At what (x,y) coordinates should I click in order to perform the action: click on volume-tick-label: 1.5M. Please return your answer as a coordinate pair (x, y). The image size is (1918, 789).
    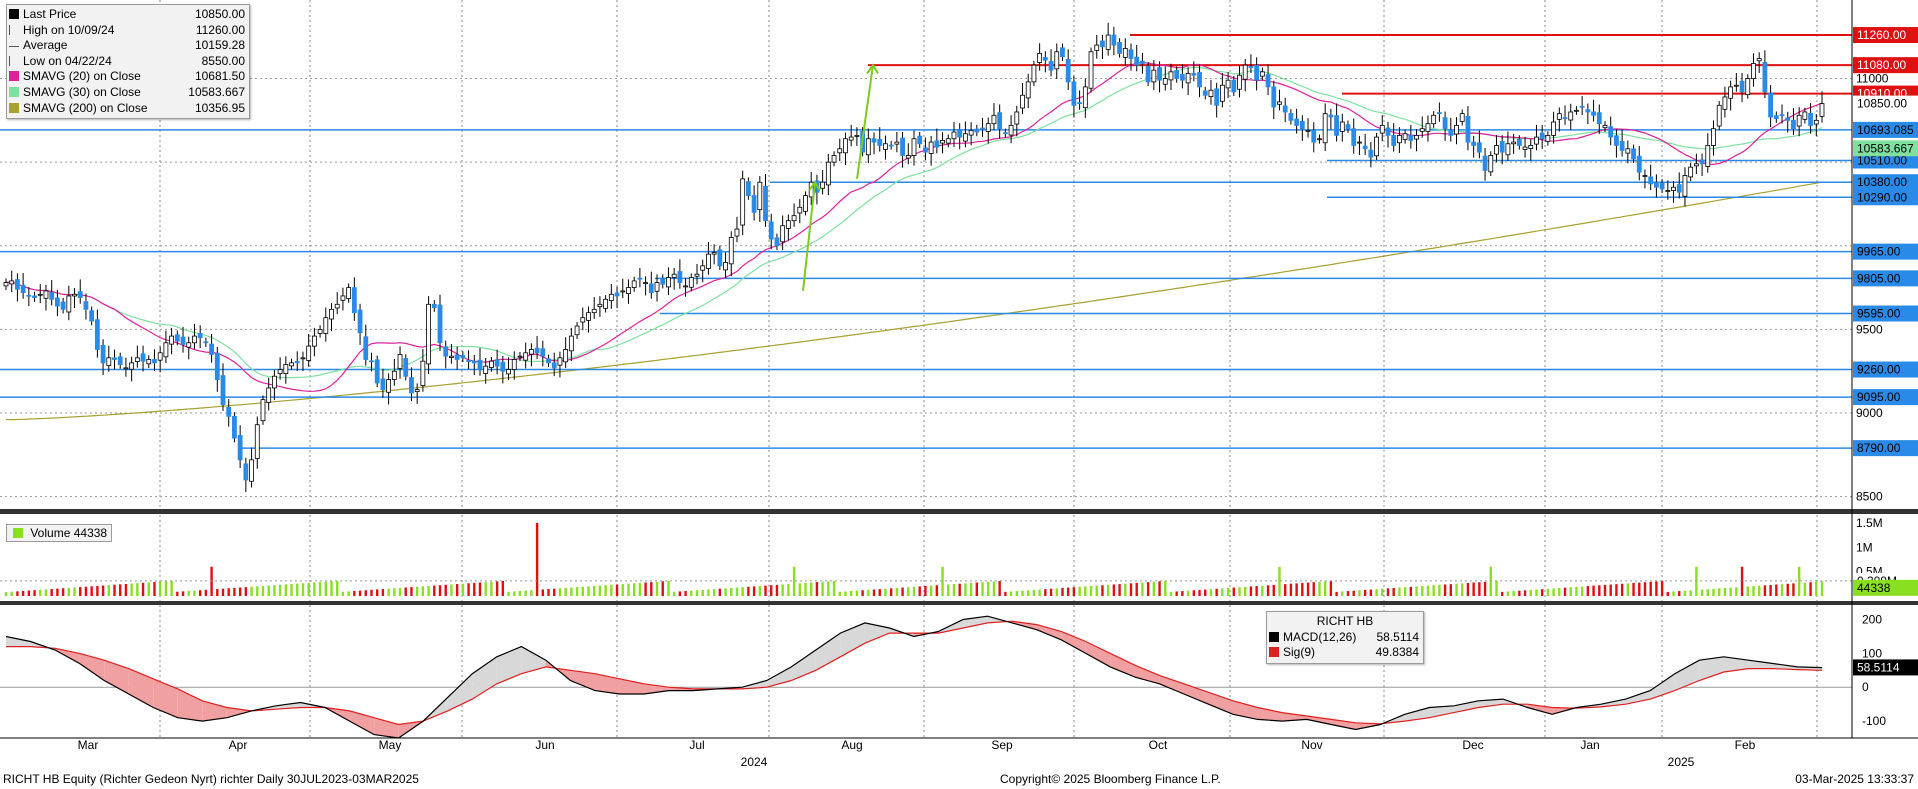
    Looking at the image, I should click on (1869, 523).